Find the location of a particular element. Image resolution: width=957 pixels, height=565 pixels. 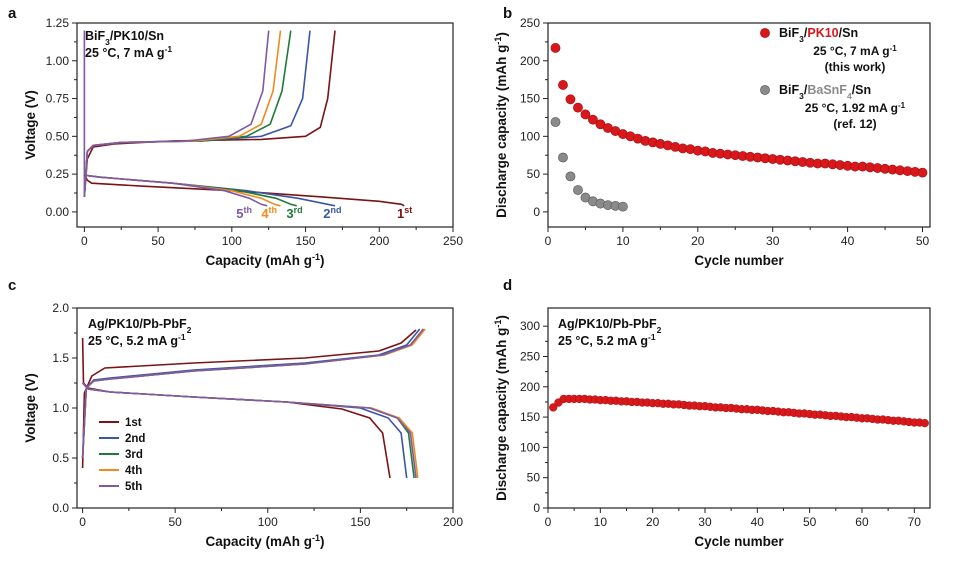

y-axis-label-text: Voltage (V) is located at coordinates (30, 408).